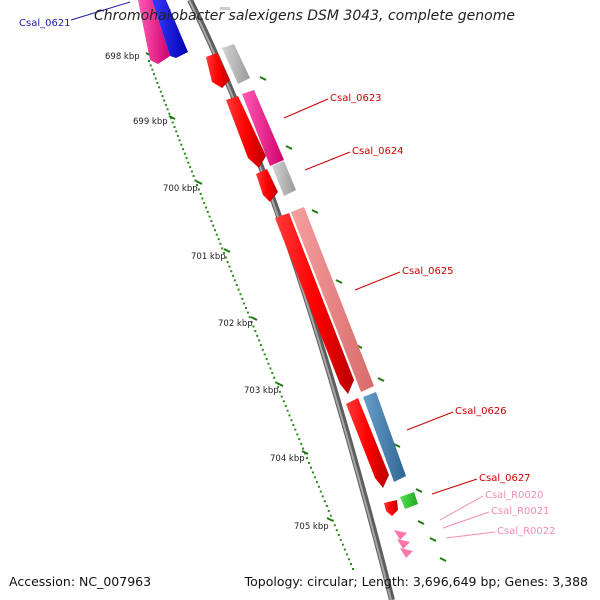 The height and width of the screenshot is (600, 600). Describe the element at coordinates (287, 459) in the screenshot. I see `tick-label-704: 704 kbp` at that location.